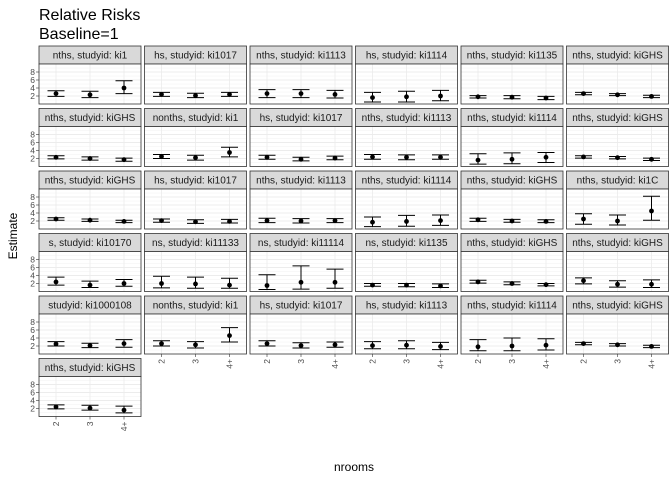  Describe the element at coordinates (301, 332) in the screenshot. I see `facet-panel: hs, studyid: ki1017 2 3 4+` at that location.